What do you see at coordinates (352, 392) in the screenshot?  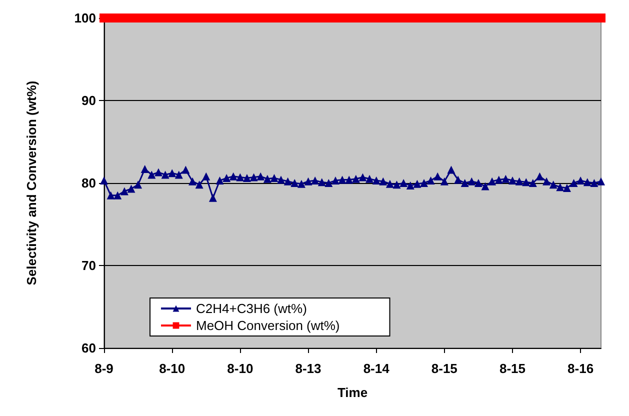 I see `x-axis-title: Time` at bounding box center [352, 392].